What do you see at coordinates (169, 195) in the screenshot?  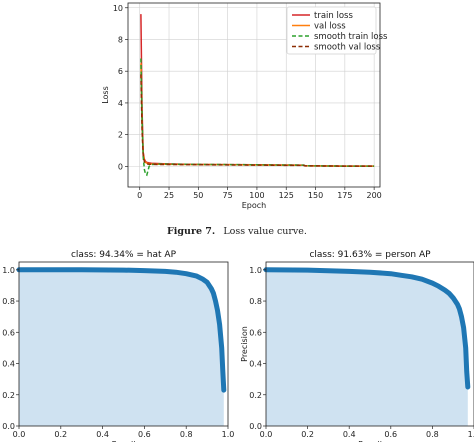 I see `x-tick-label: 25` at bounding box center [169, 195].